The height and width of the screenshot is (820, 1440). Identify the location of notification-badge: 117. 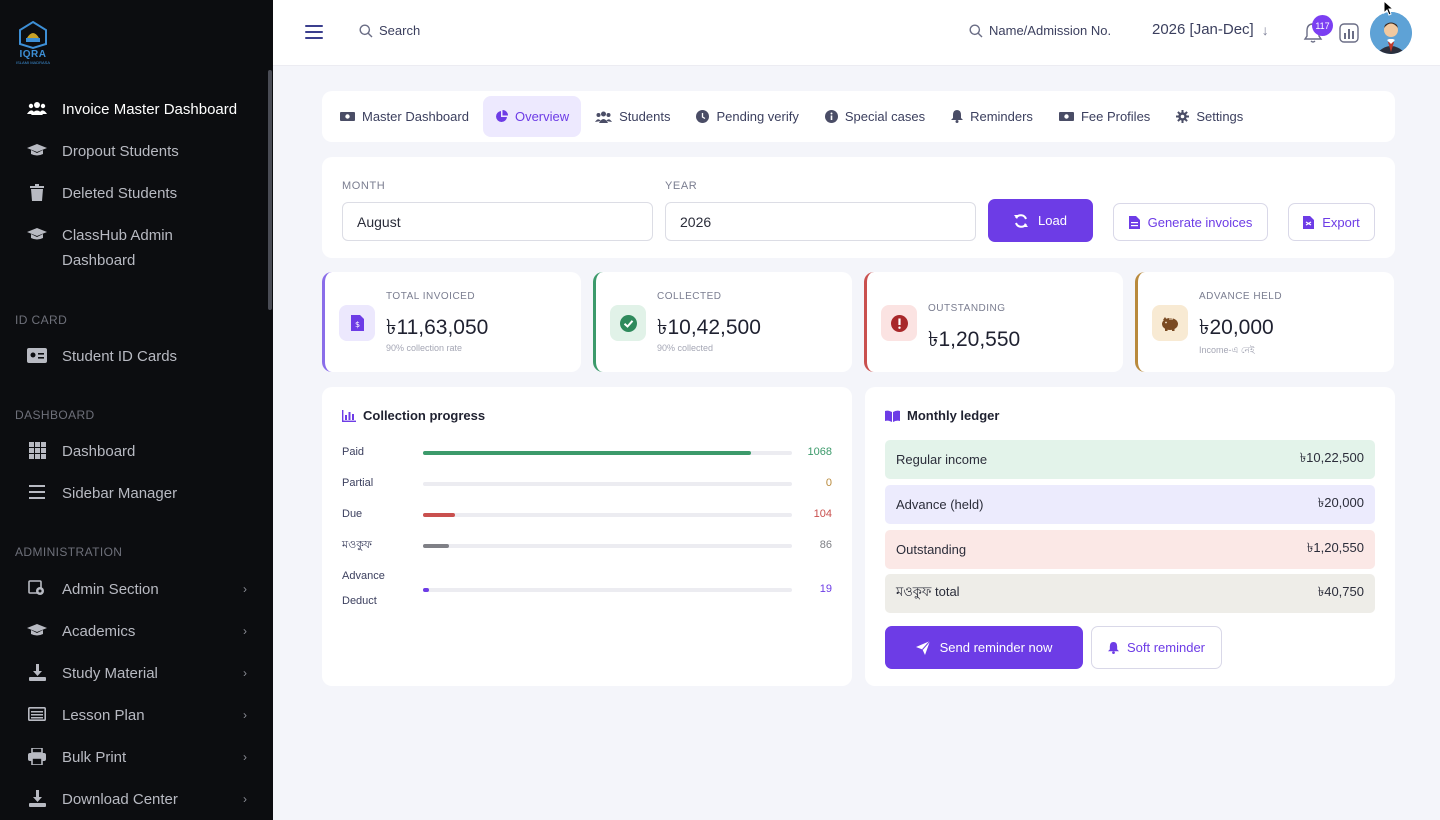
(1322, 25).